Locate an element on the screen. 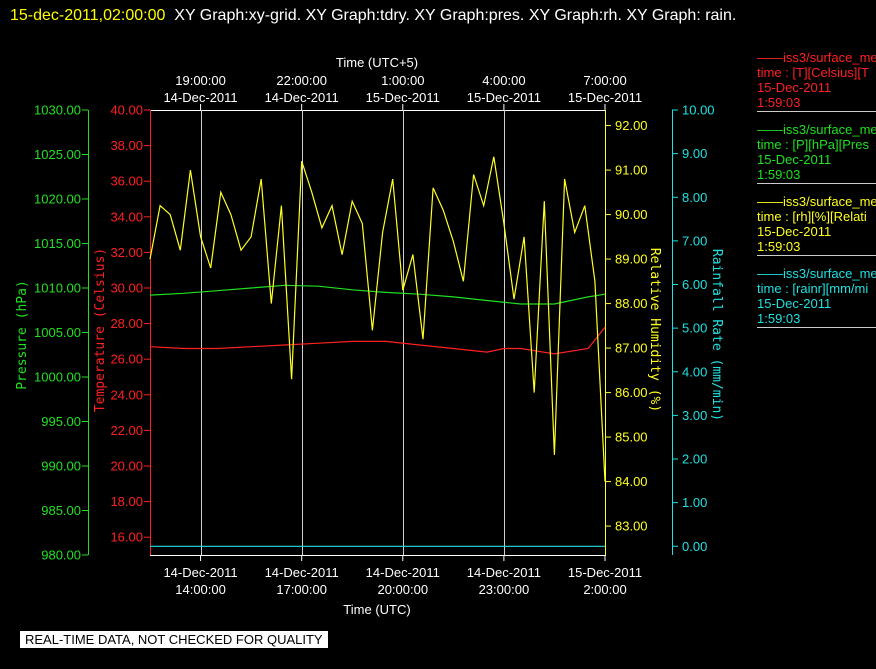  pressure-tick-label: 990.00 is located at coordinates (61, 466).